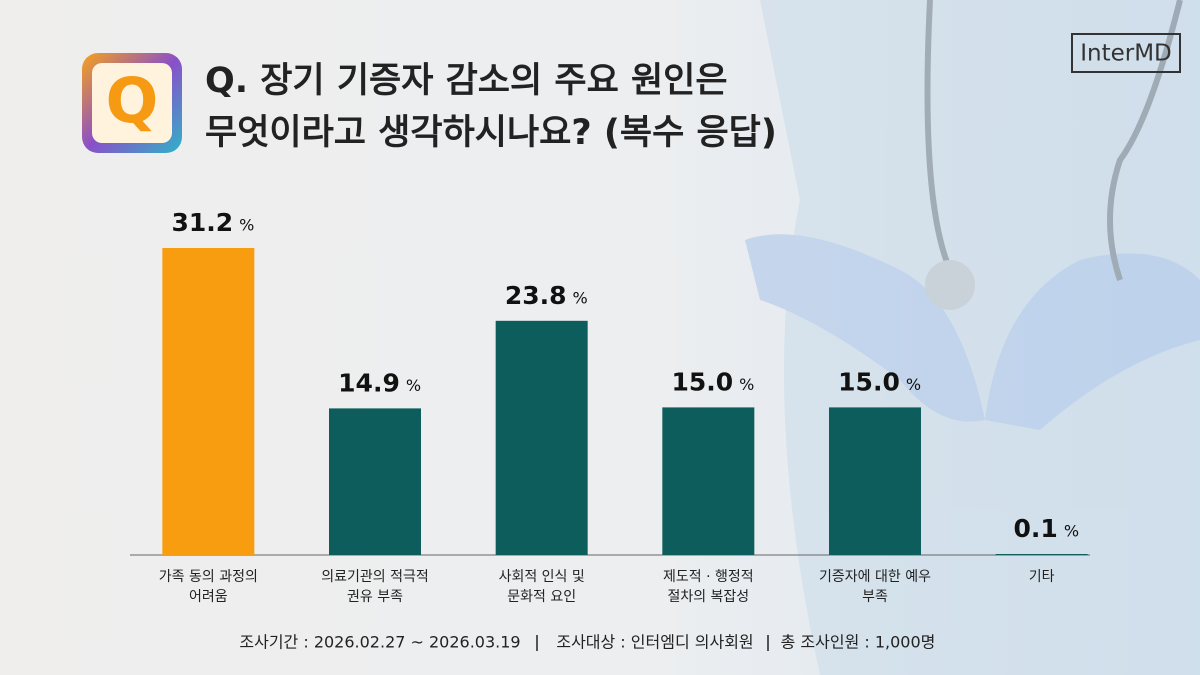 The image size is (1200, 675). I want to click on footer-text: 총 조사인원 : 1,000명, so click(858, 642).